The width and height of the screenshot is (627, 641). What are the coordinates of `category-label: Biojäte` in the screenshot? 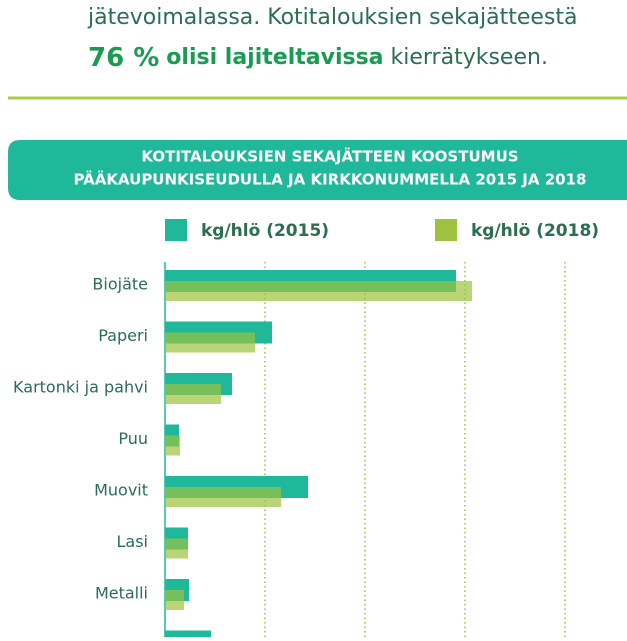 It's located at (120, 284).